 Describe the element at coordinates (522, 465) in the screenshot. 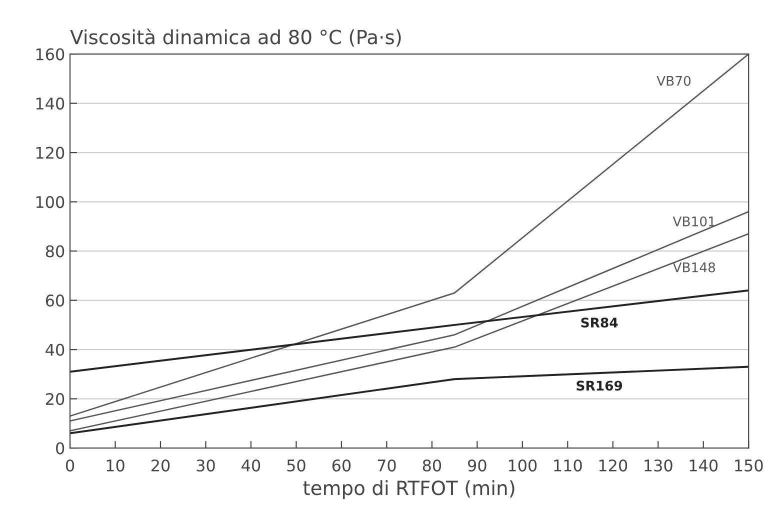

I see `x-tick-label: 100` at that location.